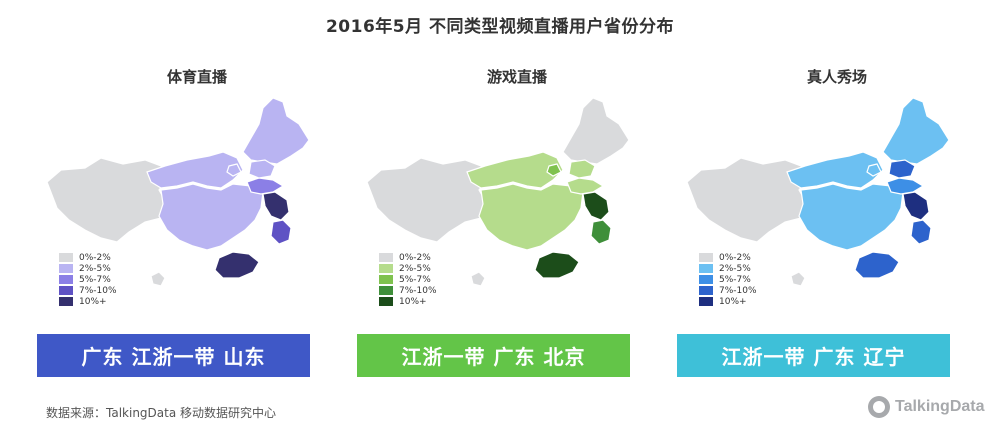 This screenshot has width=1000, height=432. What do you see at coordinates (836, 77) in the screenshot?
I see `panel-title: 真人秀场` at bounding box center [836, 77].